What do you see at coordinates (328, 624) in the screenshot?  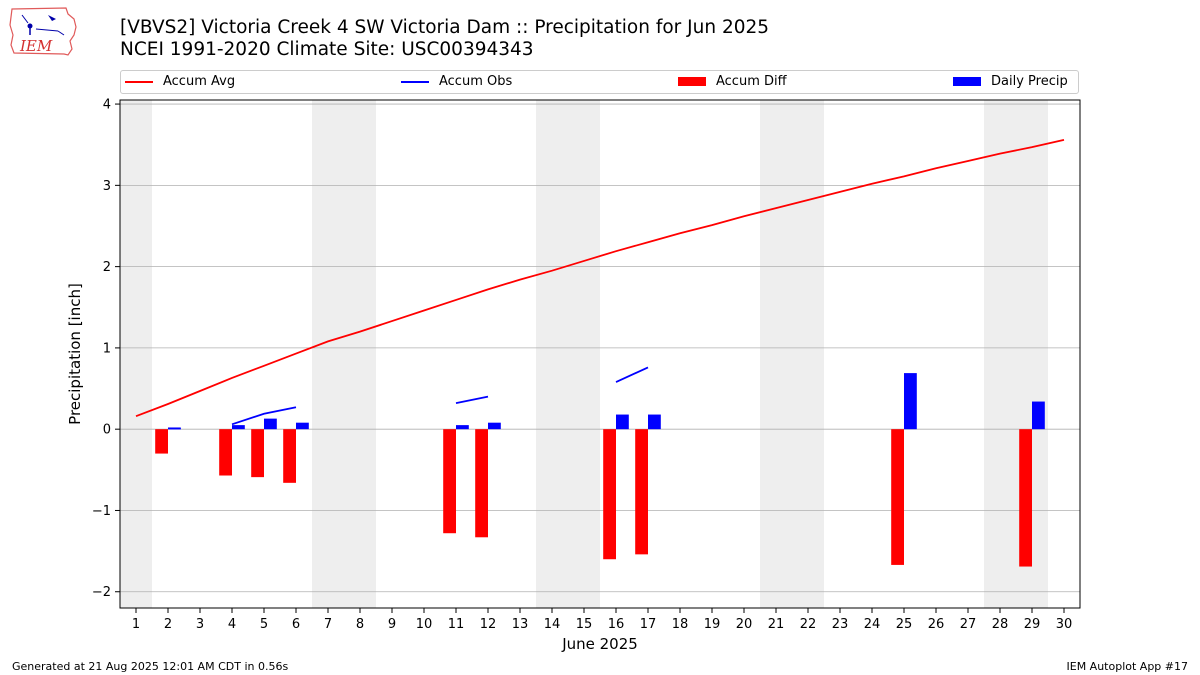 I see `x-tick-label: 7` at bounding box center [328, 624].